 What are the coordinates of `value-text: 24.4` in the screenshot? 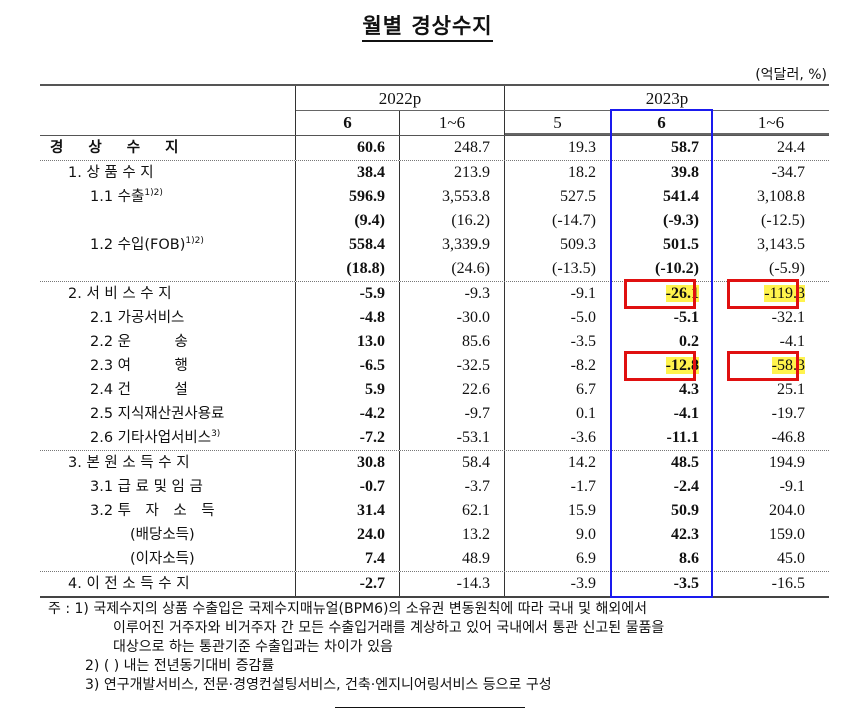 It's located at (791, 147).